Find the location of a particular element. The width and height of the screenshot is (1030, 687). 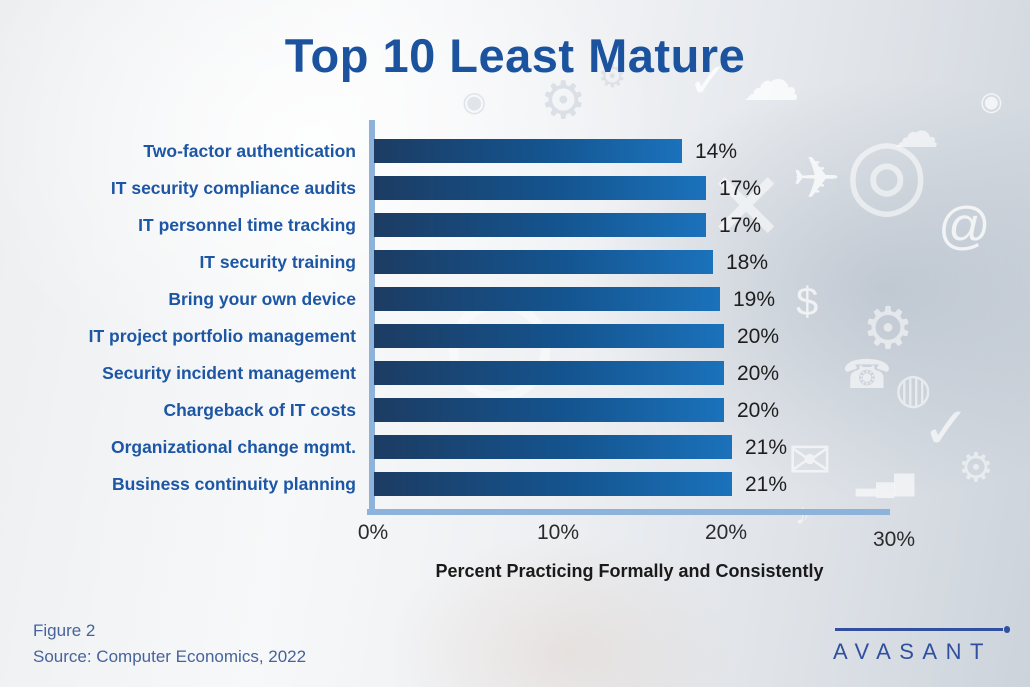

category-label: Bring your own device is located at coordinates (262, 299).